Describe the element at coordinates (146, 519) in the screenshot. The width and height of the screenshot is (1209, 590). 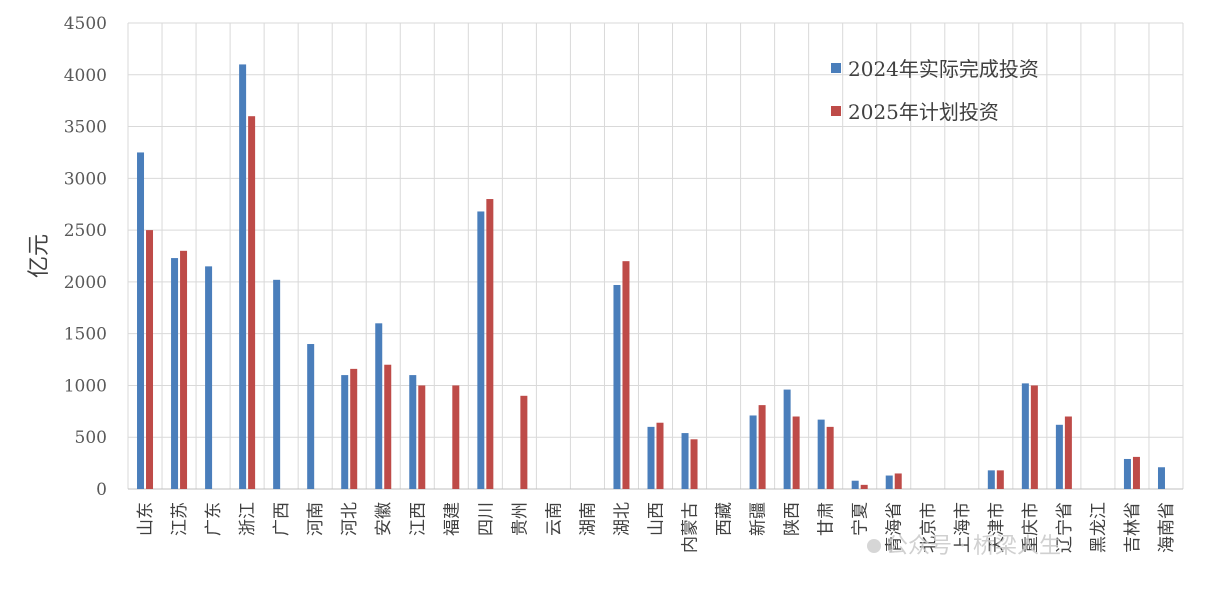
I see `x-tick-label: 山东` at that location.